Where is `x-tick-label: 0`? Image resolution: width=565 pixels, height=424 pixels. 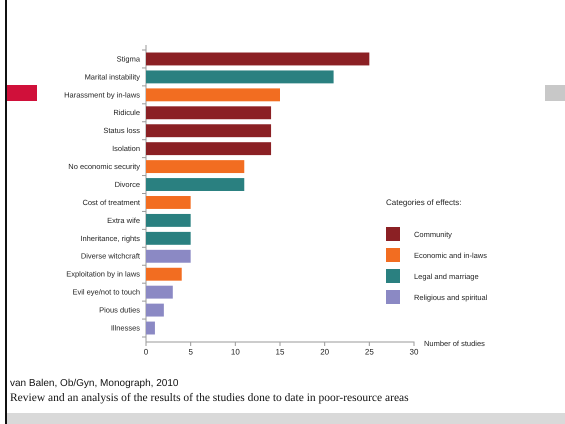
x-tick-label: 0 is located at coordinates (146, 352).